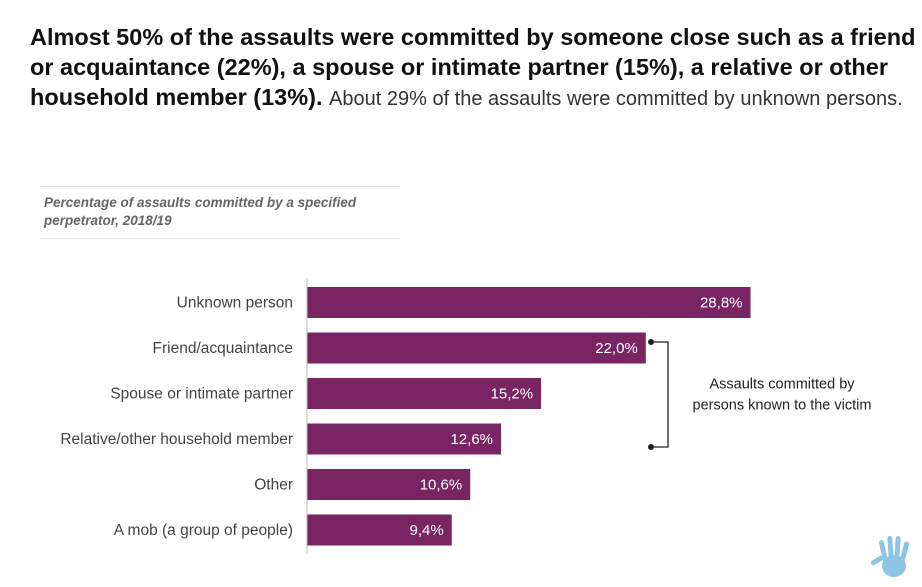  I want to click on category-label: Spouse or intimate partner, so click(201, 394).